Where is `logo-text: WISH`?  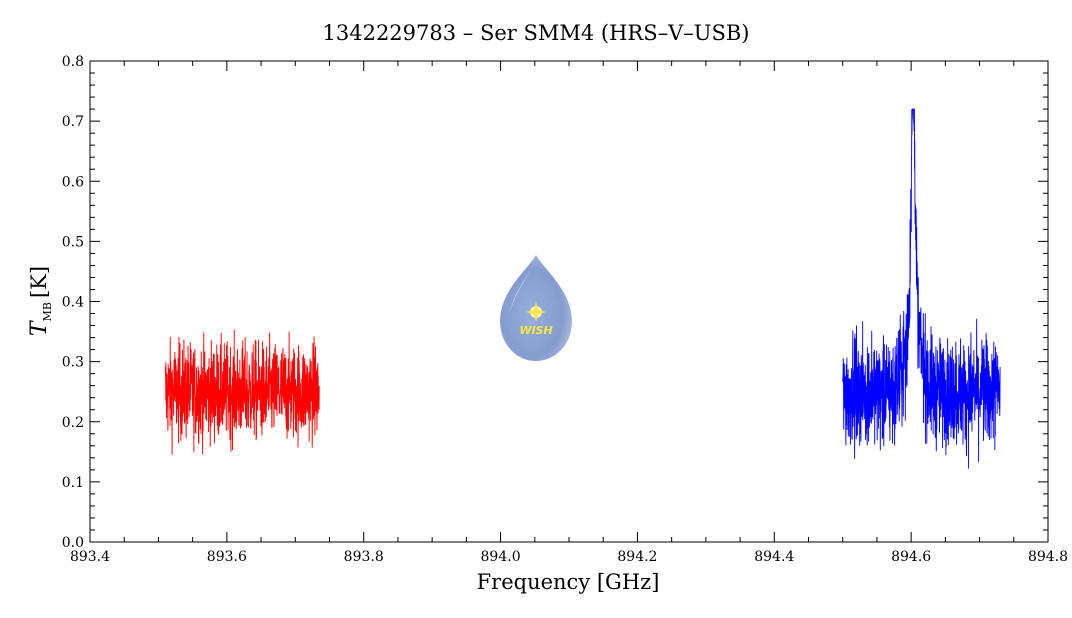 logo-text: WISH is located at coordinates (535, 330).